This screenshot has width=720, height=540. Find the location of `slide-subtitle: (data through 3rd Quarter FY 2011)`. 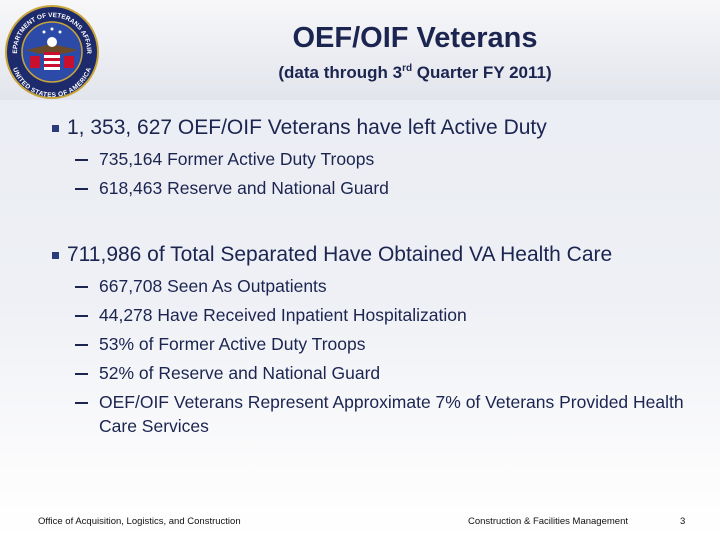

slide-subtitle: (data through 3rd Quarter FY 2011) is located at coordinates (415, 73).